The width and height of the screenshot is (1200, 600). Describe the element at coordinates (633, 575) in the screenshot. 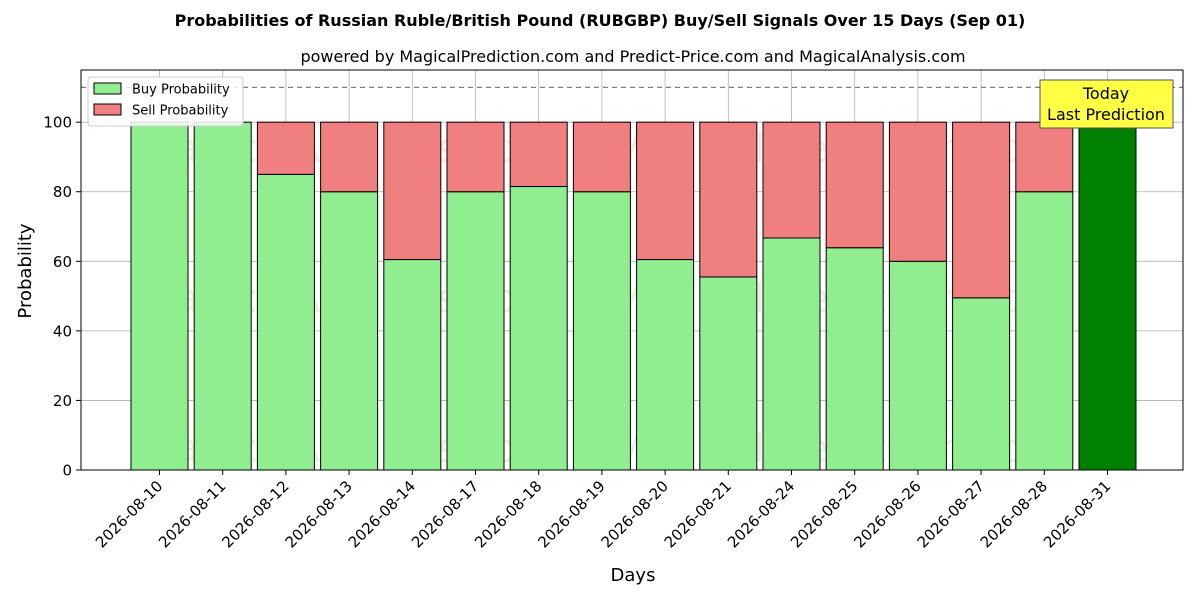

I see `x-axis-label: Days` at that location.